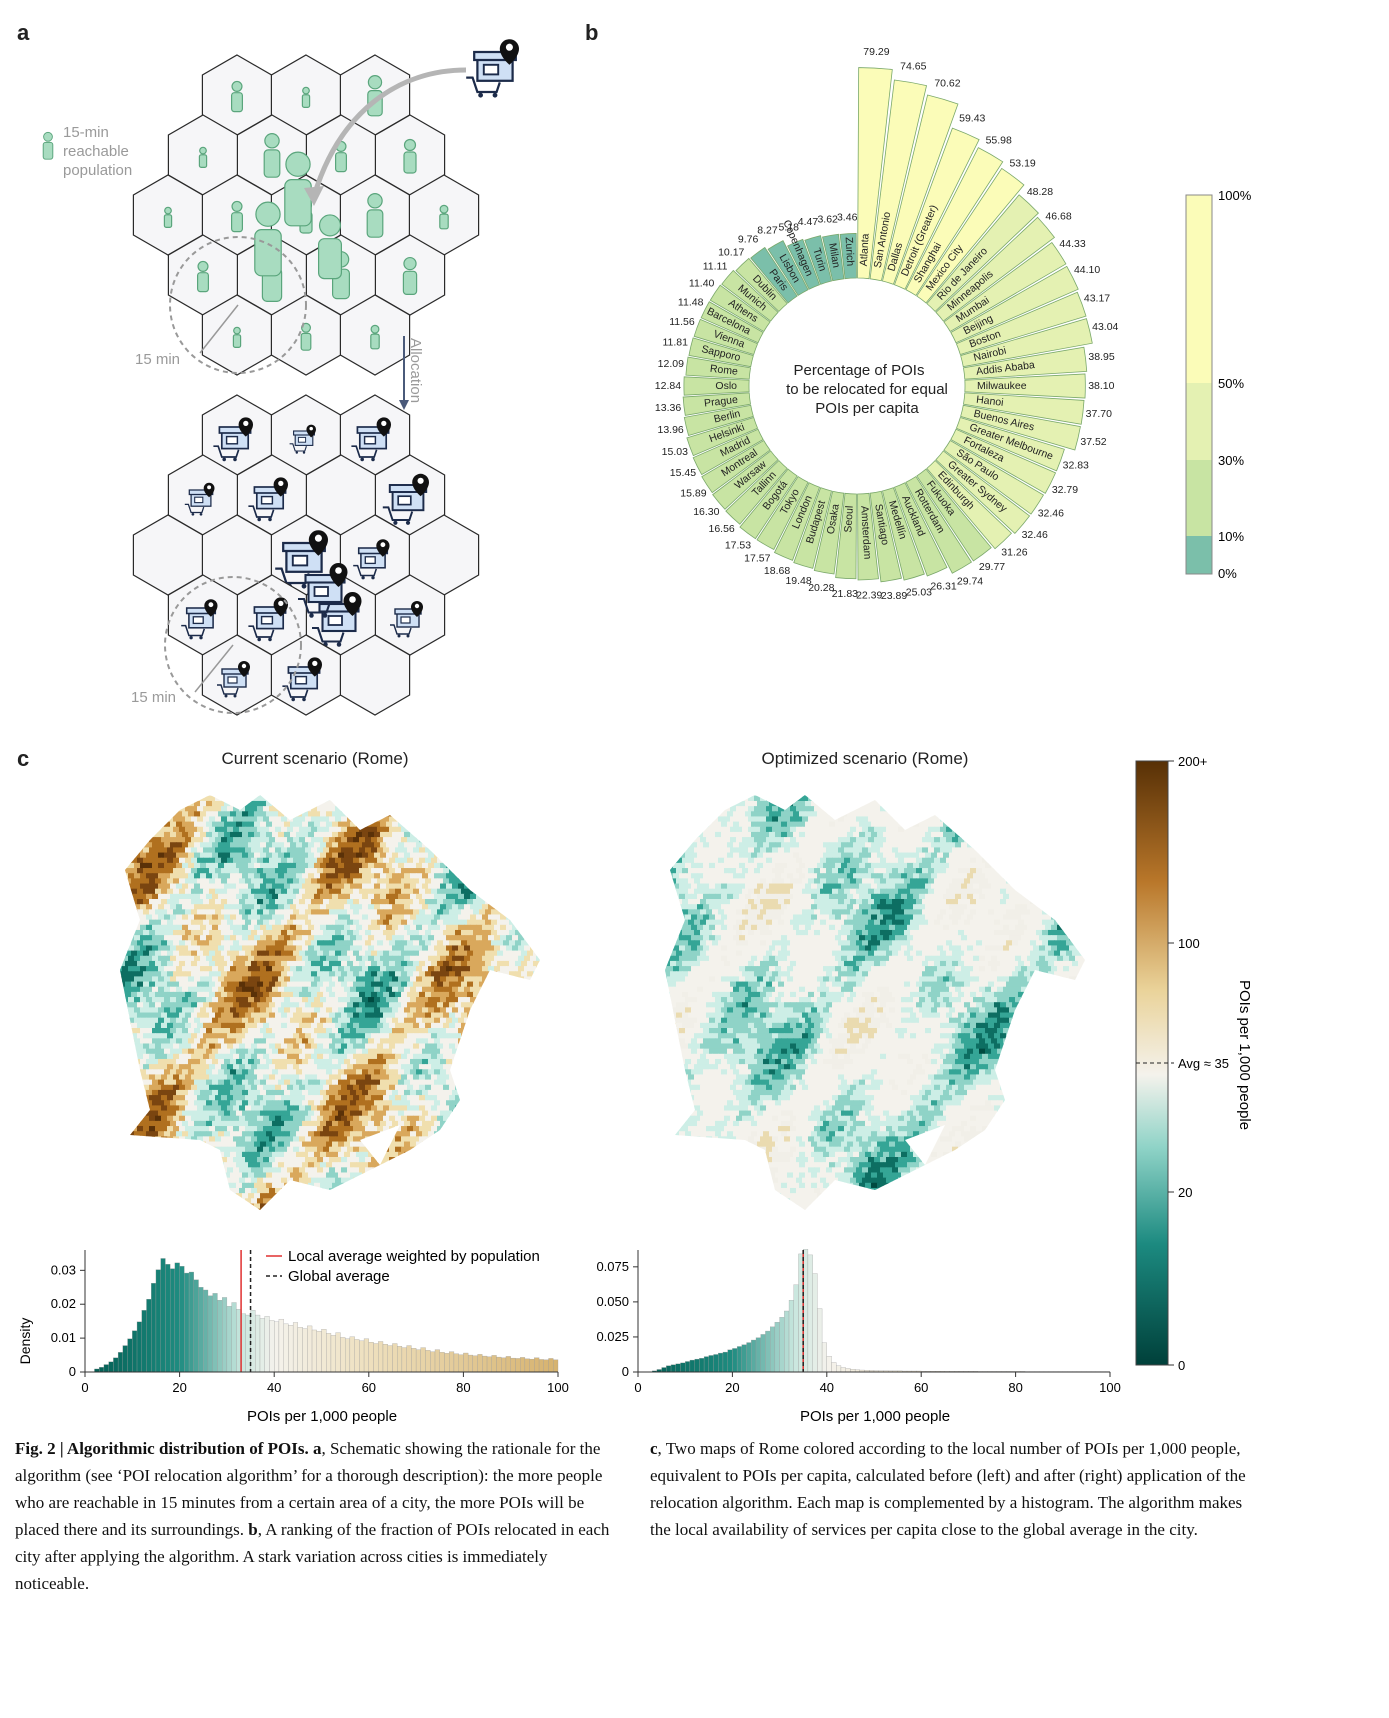 The image size is (1389, 1718). I want to click on radial-value-label: 44.33, so click(1072, 244).